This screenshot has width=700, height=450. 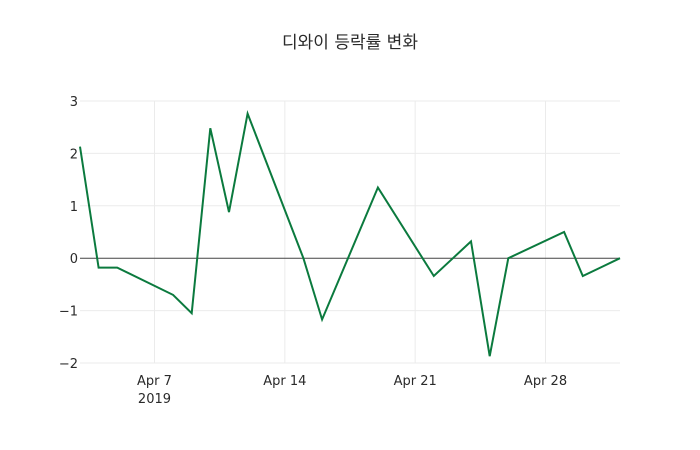 What do you see at coordinates (284, 381) in the screenshot?
I see `x-tick-label: Apr 14` at bounding box center [284, 381].